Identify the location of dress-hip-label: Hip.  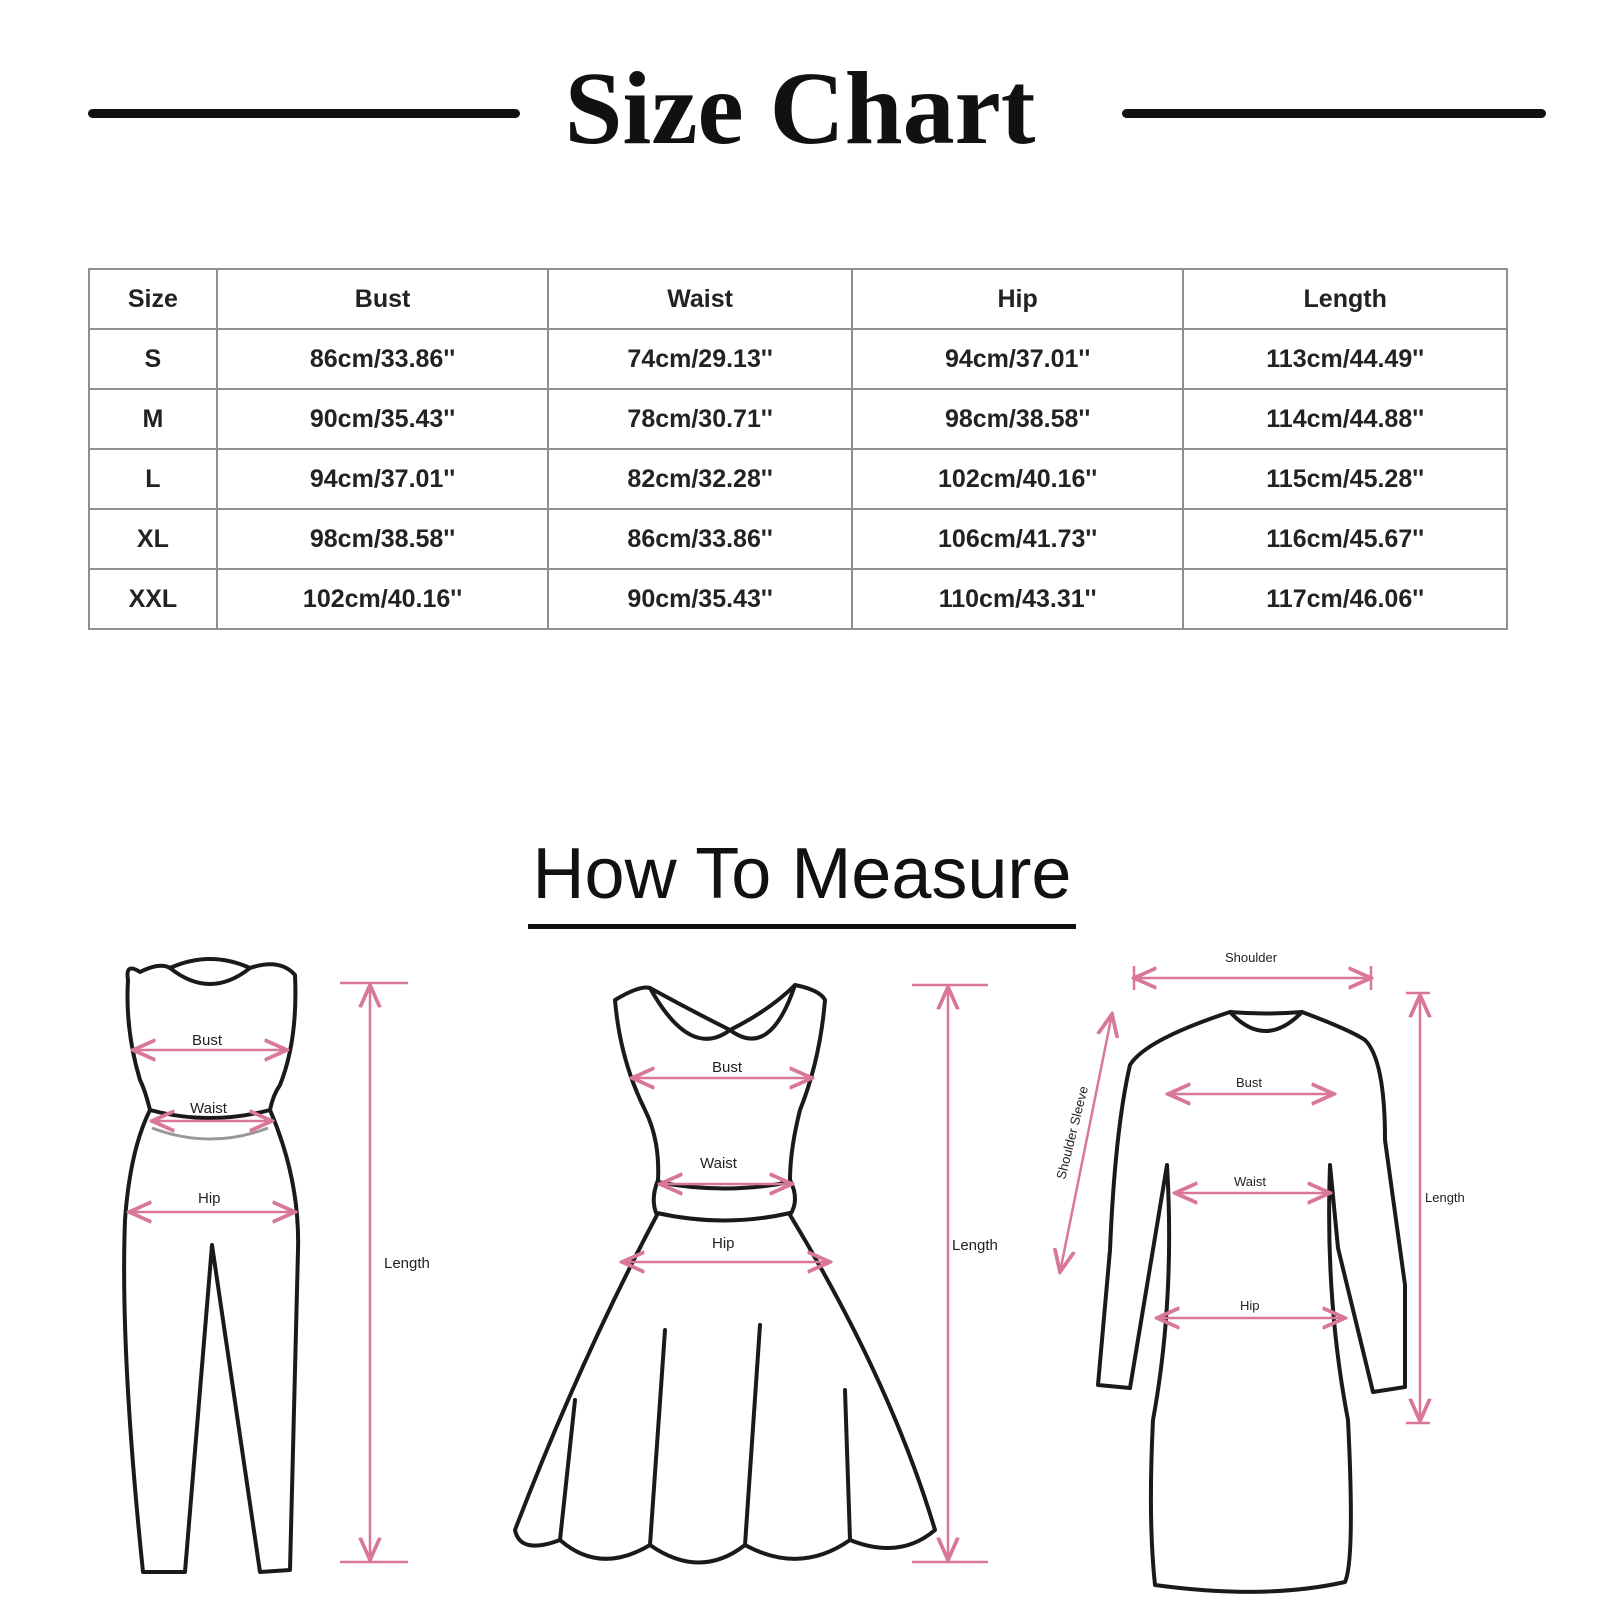
(723, 1243).